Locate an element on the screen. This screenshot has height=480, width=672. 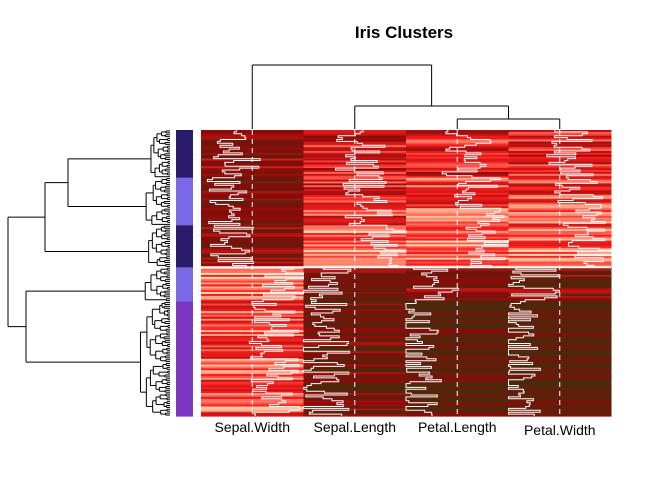
row-side-colors is located at coordinates (184, 273).